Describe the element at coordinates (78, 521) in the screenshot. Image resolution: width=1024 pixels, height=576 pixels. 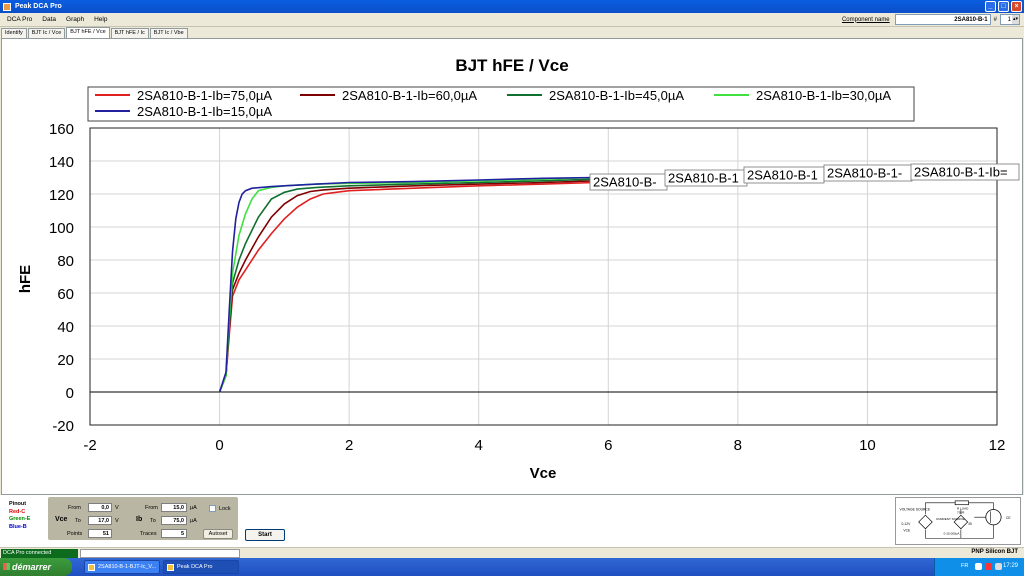
I see `vce-to-label: To` at that location.